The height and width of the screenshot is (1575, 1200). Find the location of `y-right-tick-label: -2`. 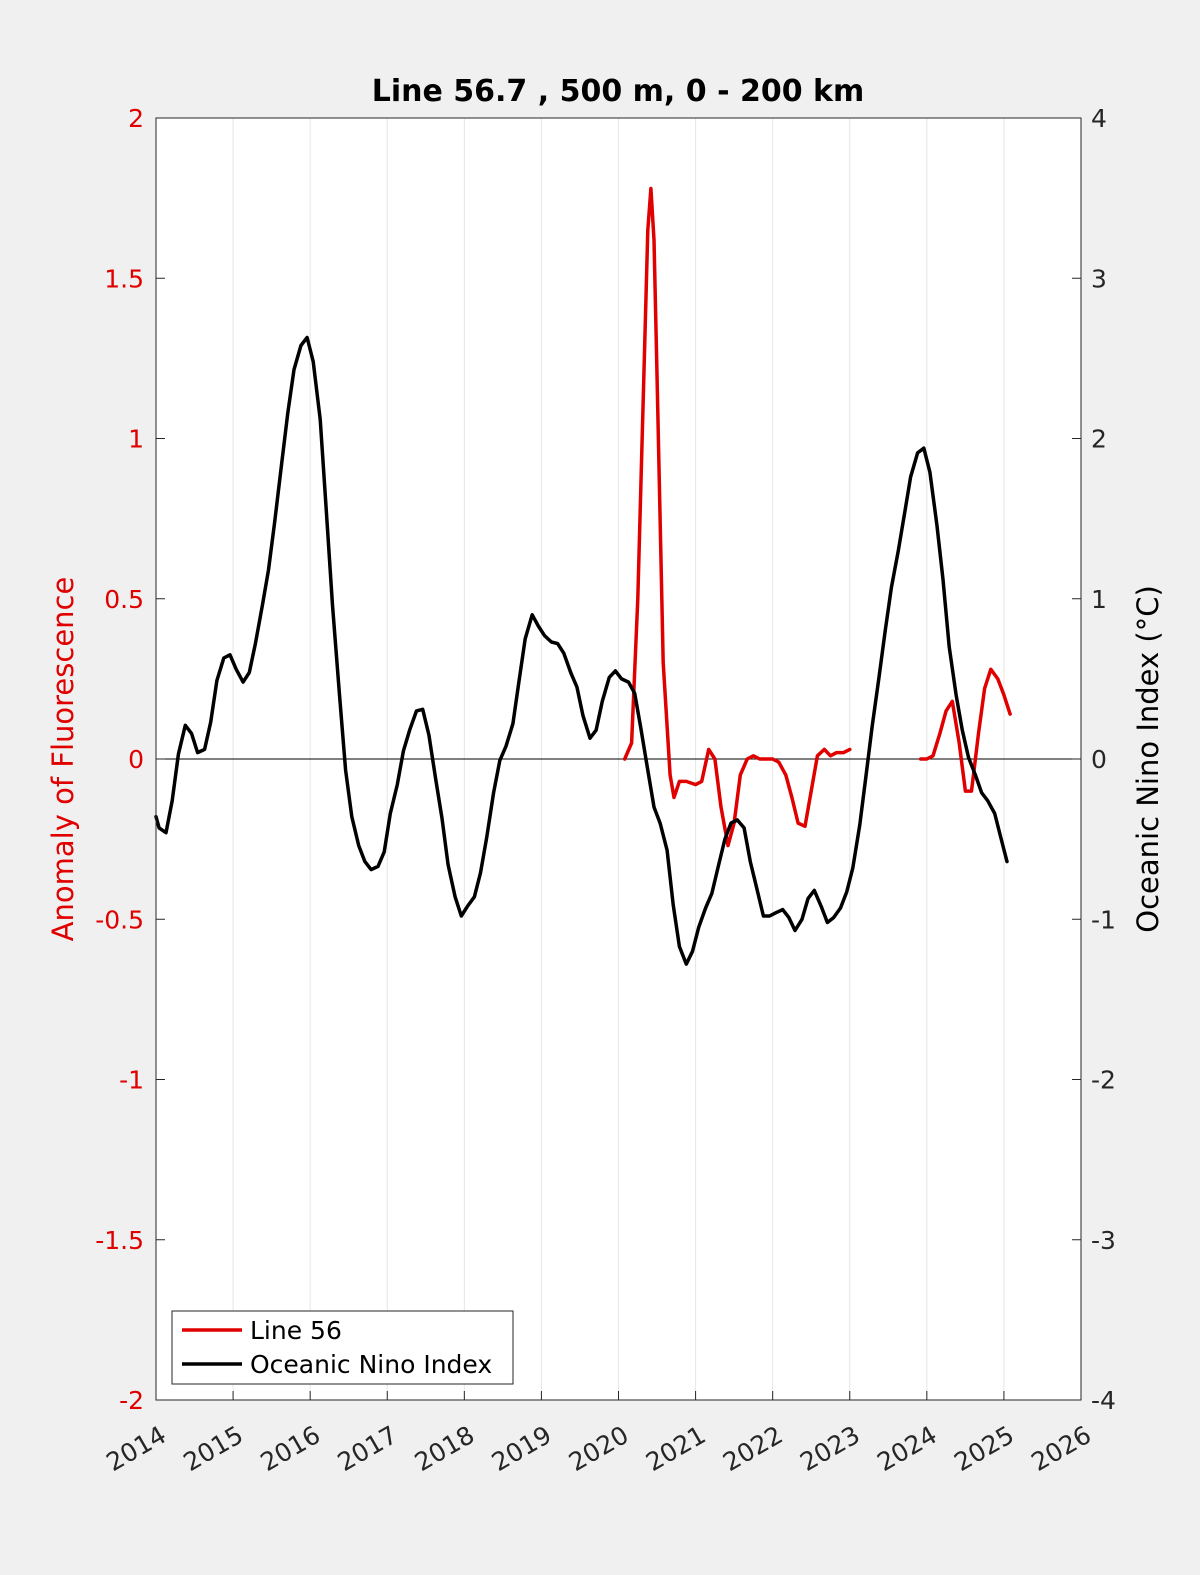

y-right-tick-label: -2 is located at coordinates (1103, 1080).